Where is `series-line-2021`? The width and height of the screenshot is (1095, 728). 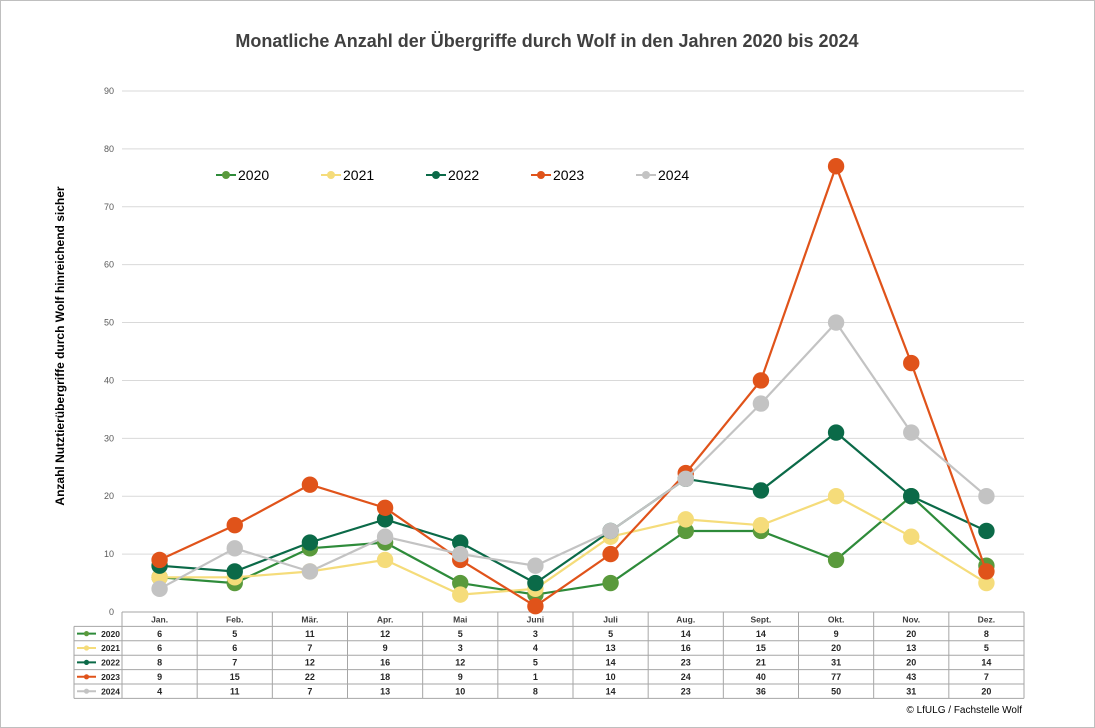 series-line-2021 is located at coordinates (573, 545).